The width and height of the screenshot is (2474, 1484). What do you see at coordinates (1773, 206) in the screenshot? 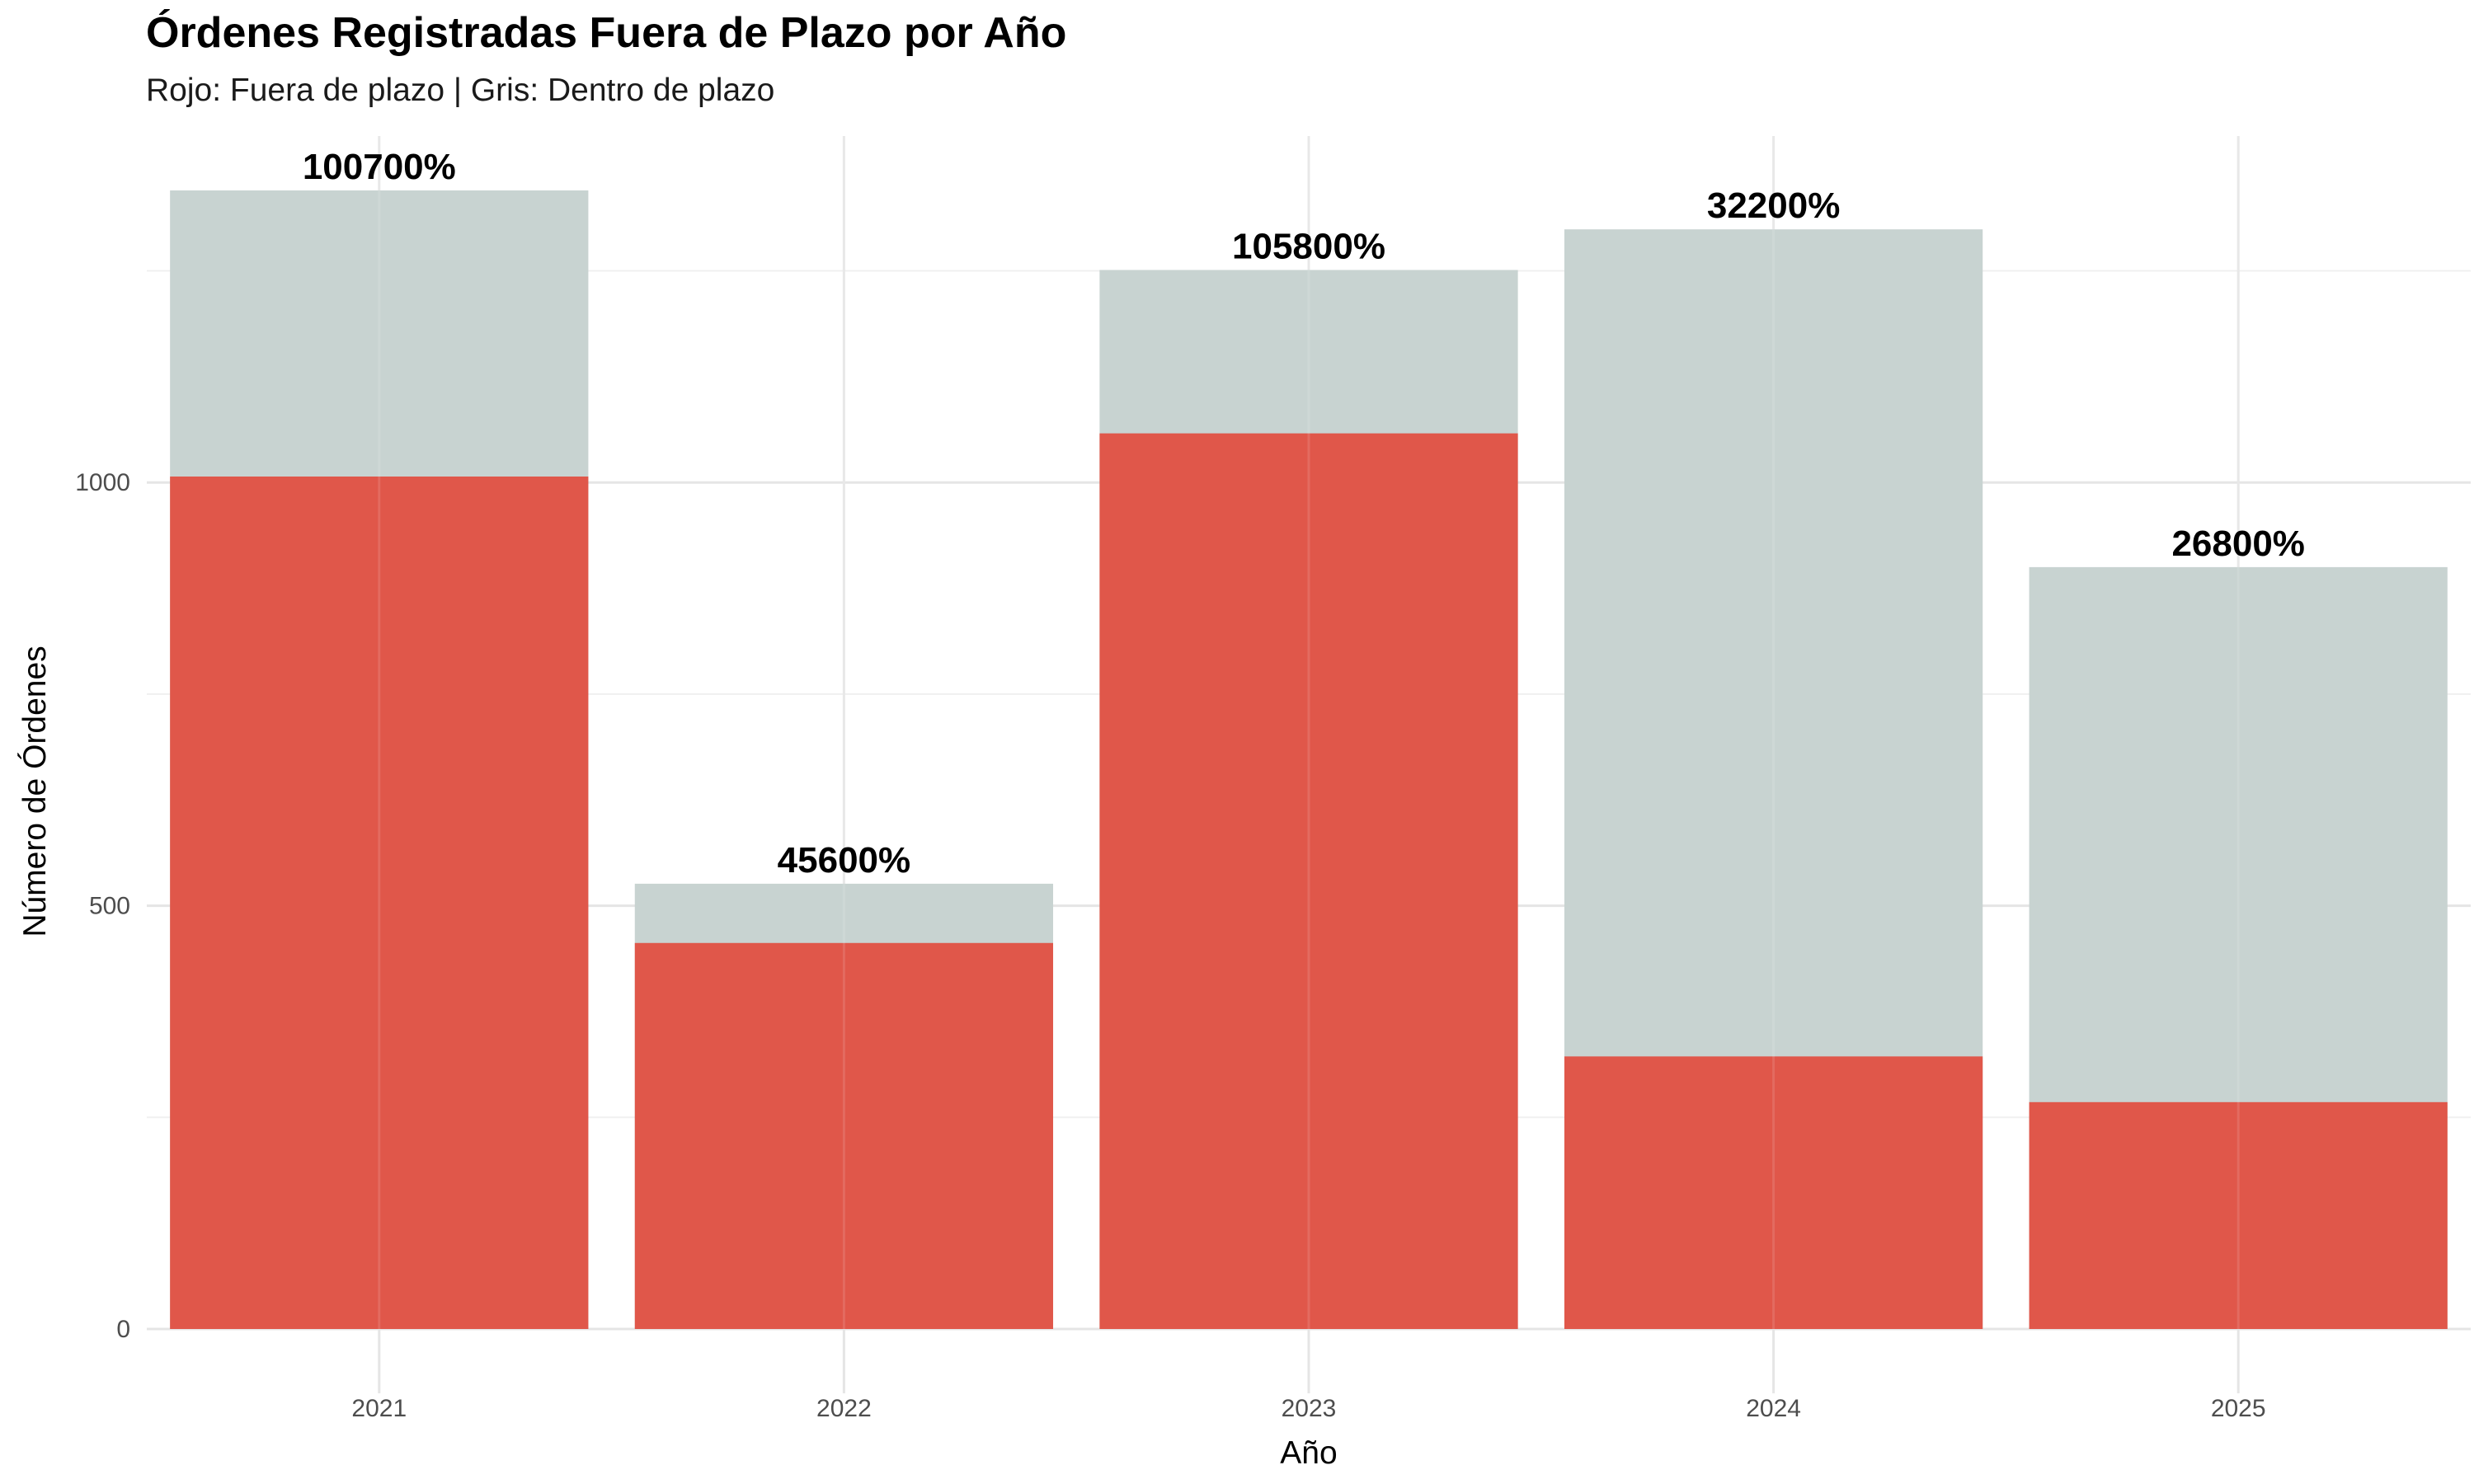
I see `bar-label-2024: 32200%` at bounding box center [1773, 206].